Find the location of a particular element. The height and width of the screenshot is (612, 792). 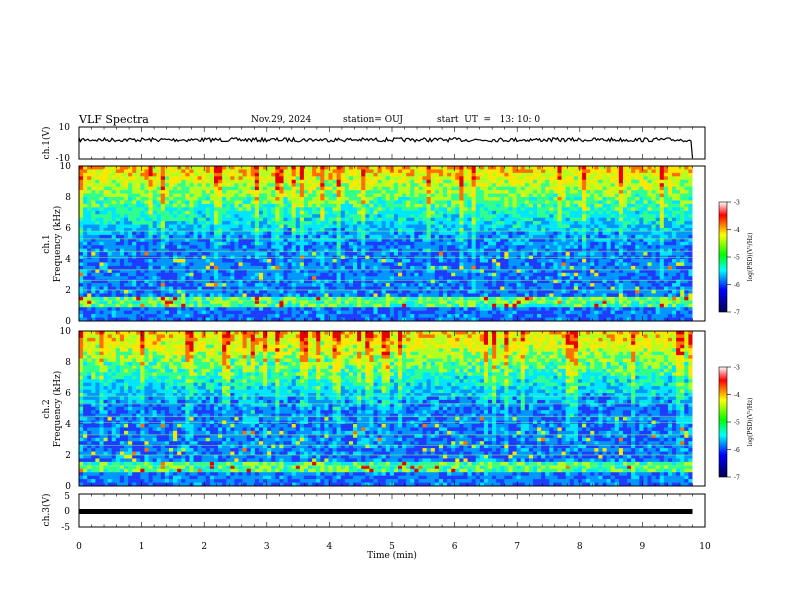

ch2-ytick-label: 2 is located at coordinates (68, 456).